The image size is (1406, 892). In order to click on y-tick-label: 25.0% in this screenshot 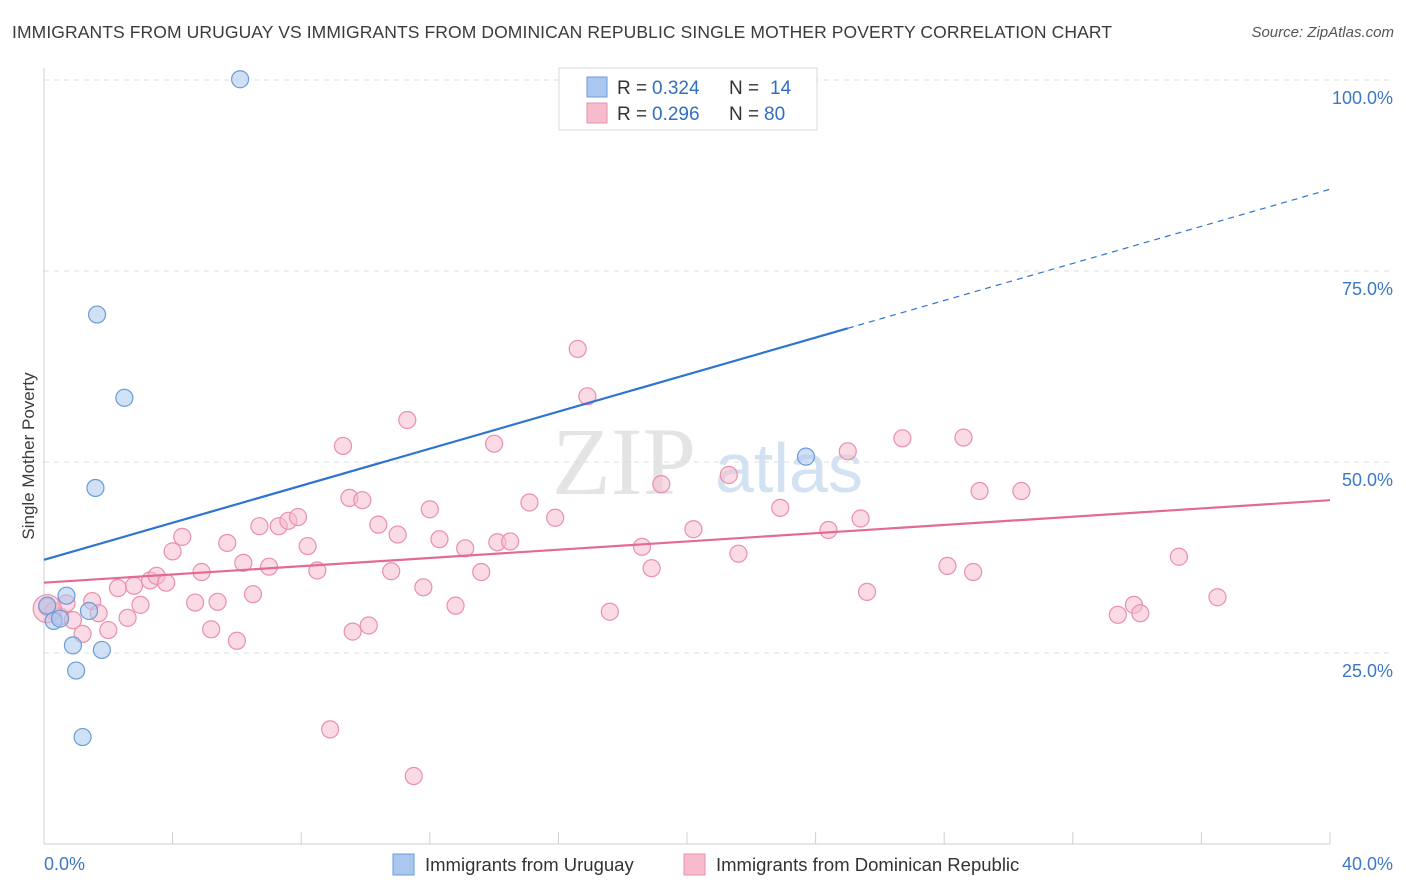, I will do `click(1367, 671)`.